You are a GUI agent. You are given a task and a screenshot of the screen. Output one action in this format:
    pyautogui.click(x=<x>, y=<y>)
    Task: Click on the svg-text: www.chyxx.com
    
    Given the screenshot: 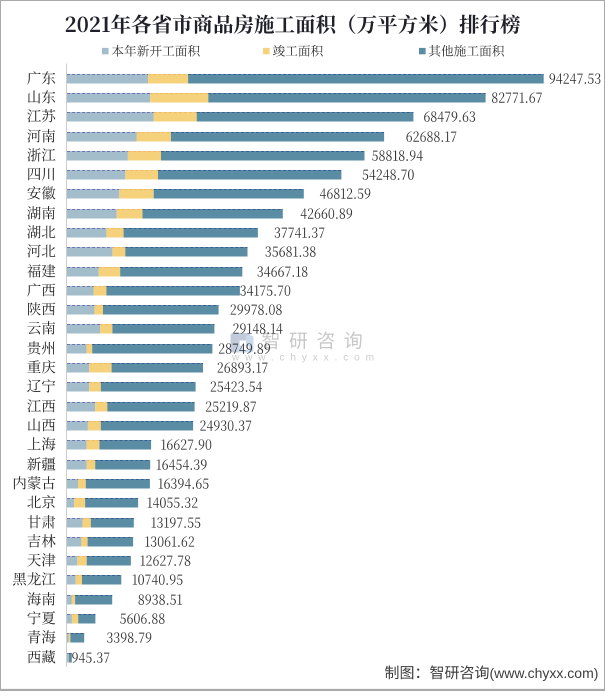 What is the action you would take?
    pyautogui.click(x=305, y=358)
    